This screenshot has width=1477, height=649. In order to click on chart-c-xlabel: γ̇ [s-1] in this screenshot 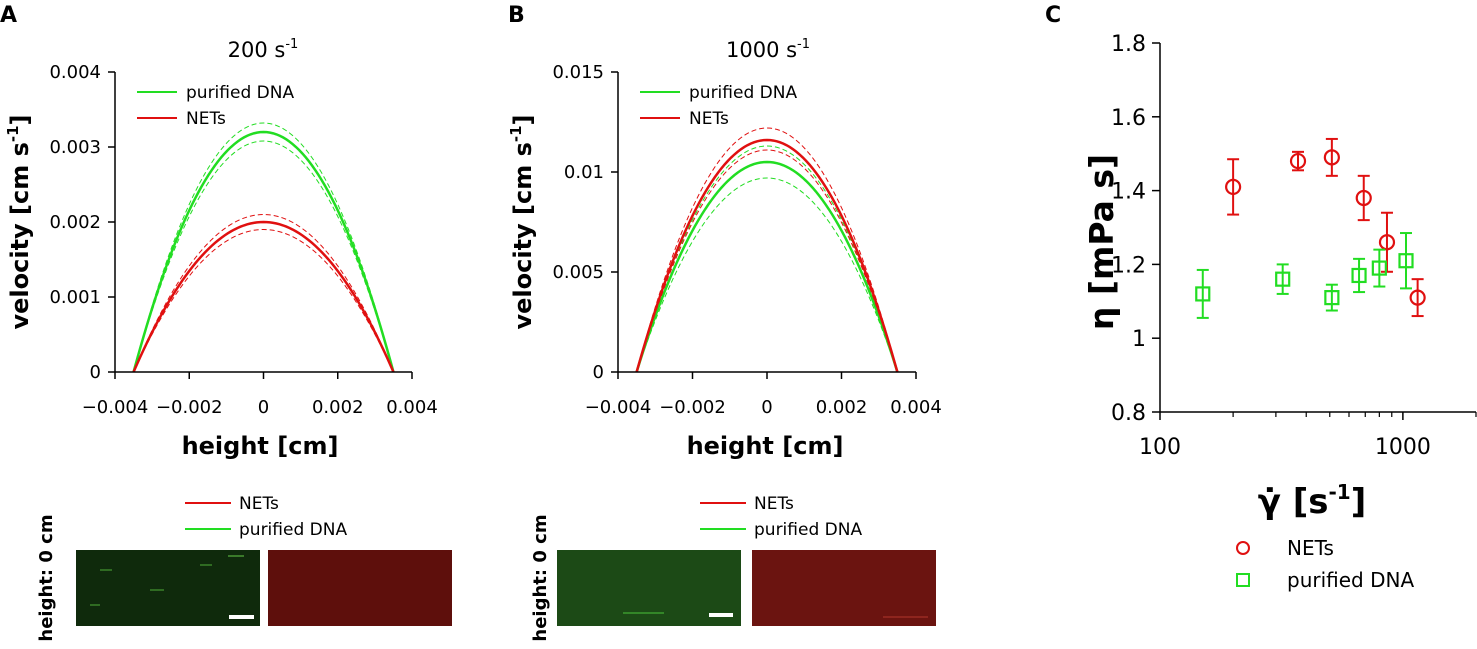, I will do `click(1312, 501)`.